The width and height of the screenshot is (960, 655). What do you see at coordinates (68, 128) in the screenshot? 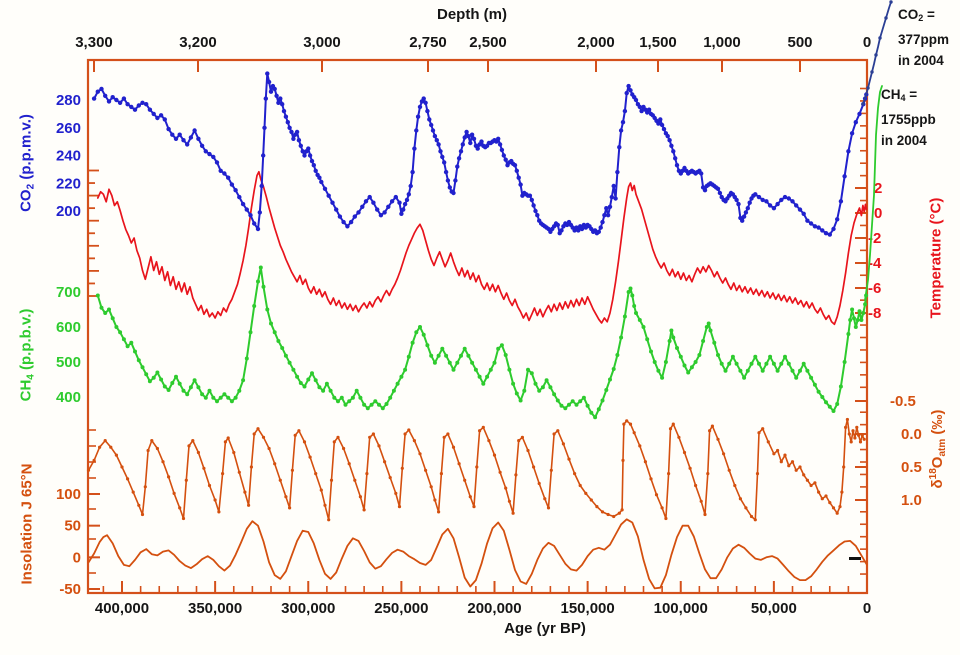
I see `svg-text: 260` at bounding box center [68, 128].